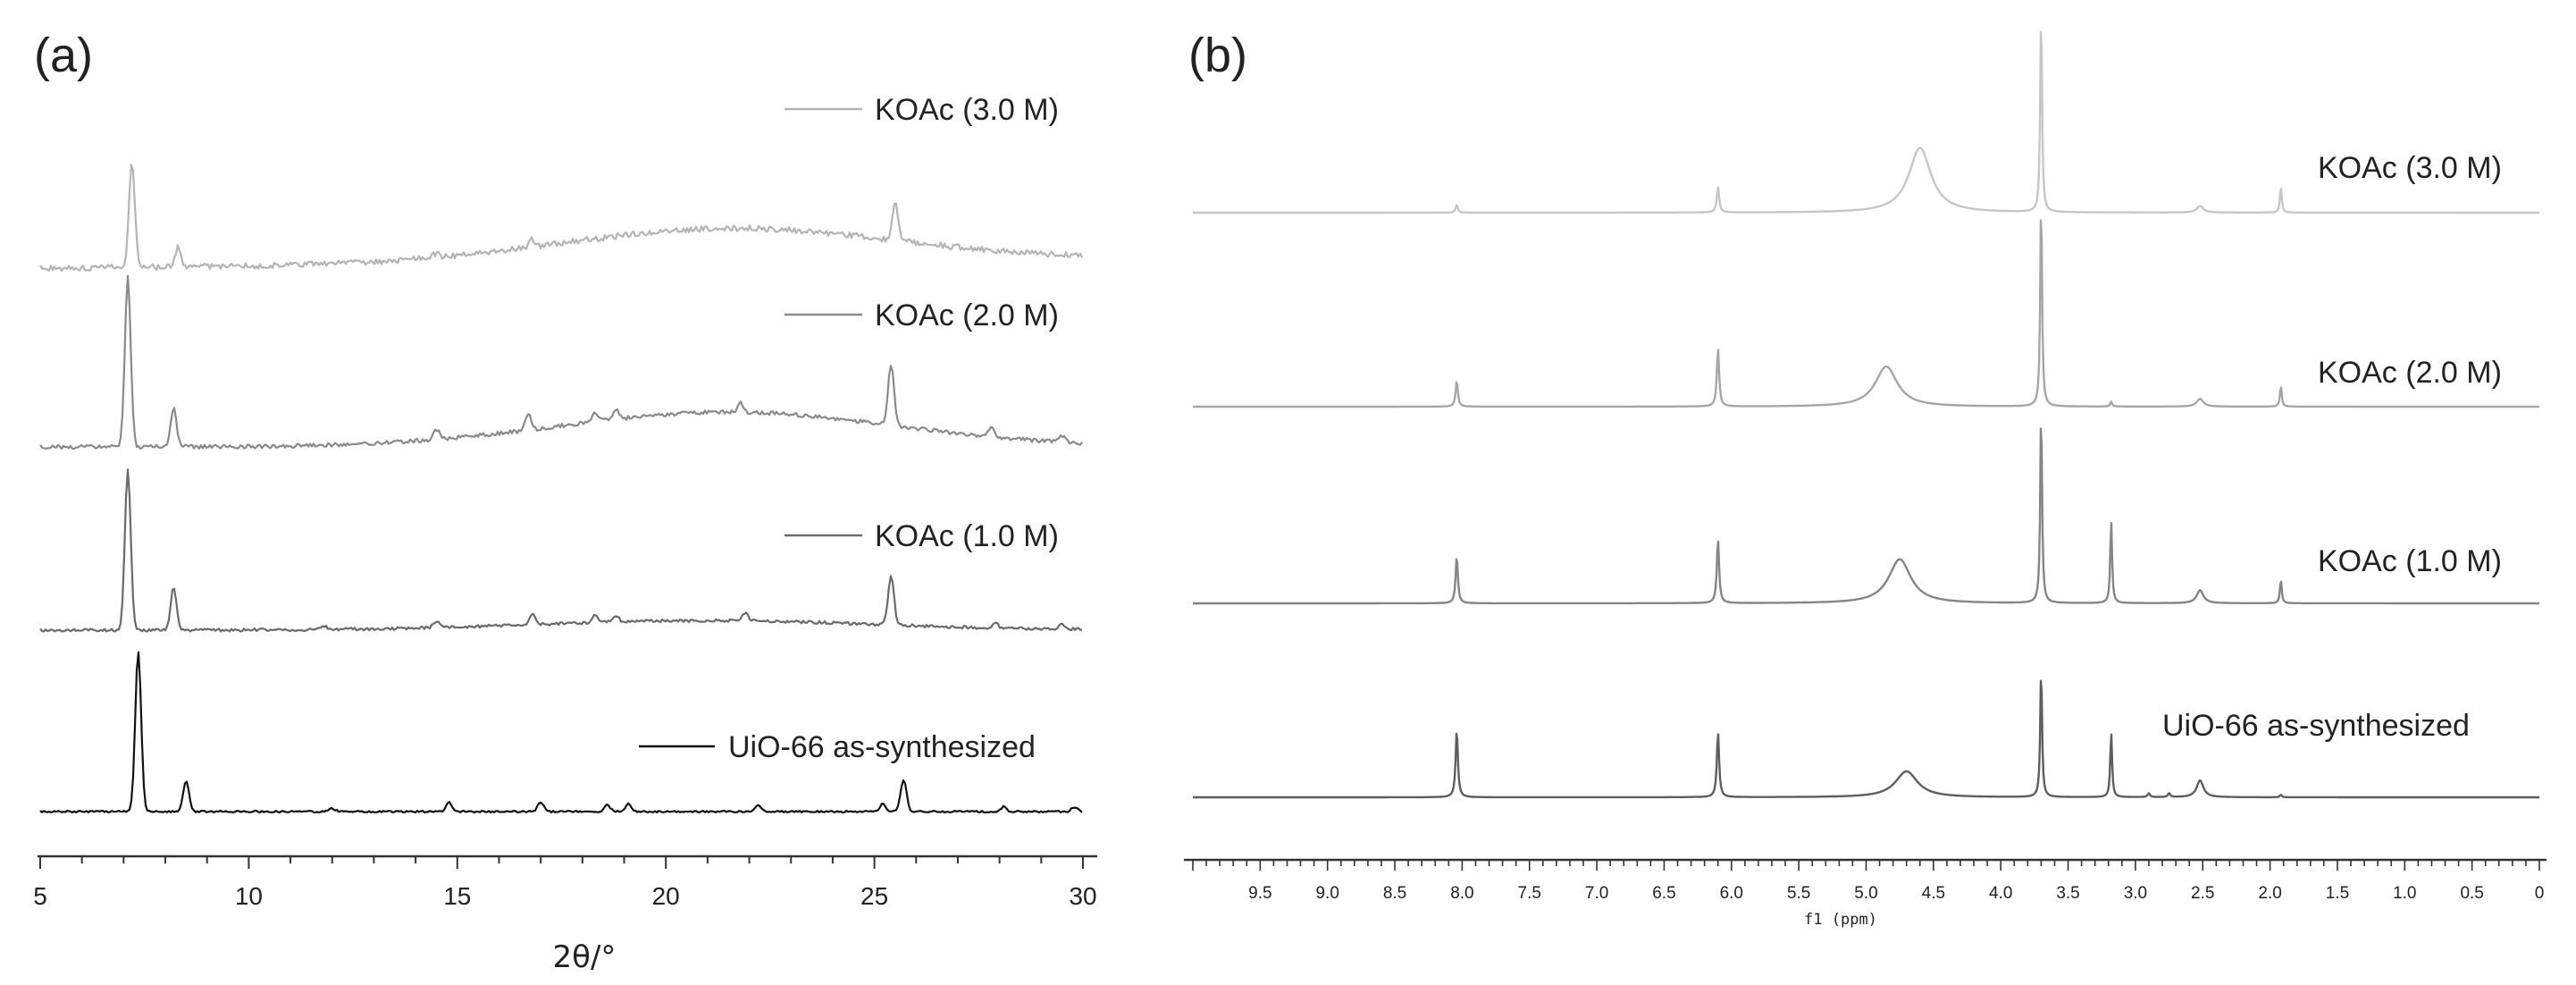  I want to click on nmr-tick-label-4.0: 4.0, so click(2000, 893).